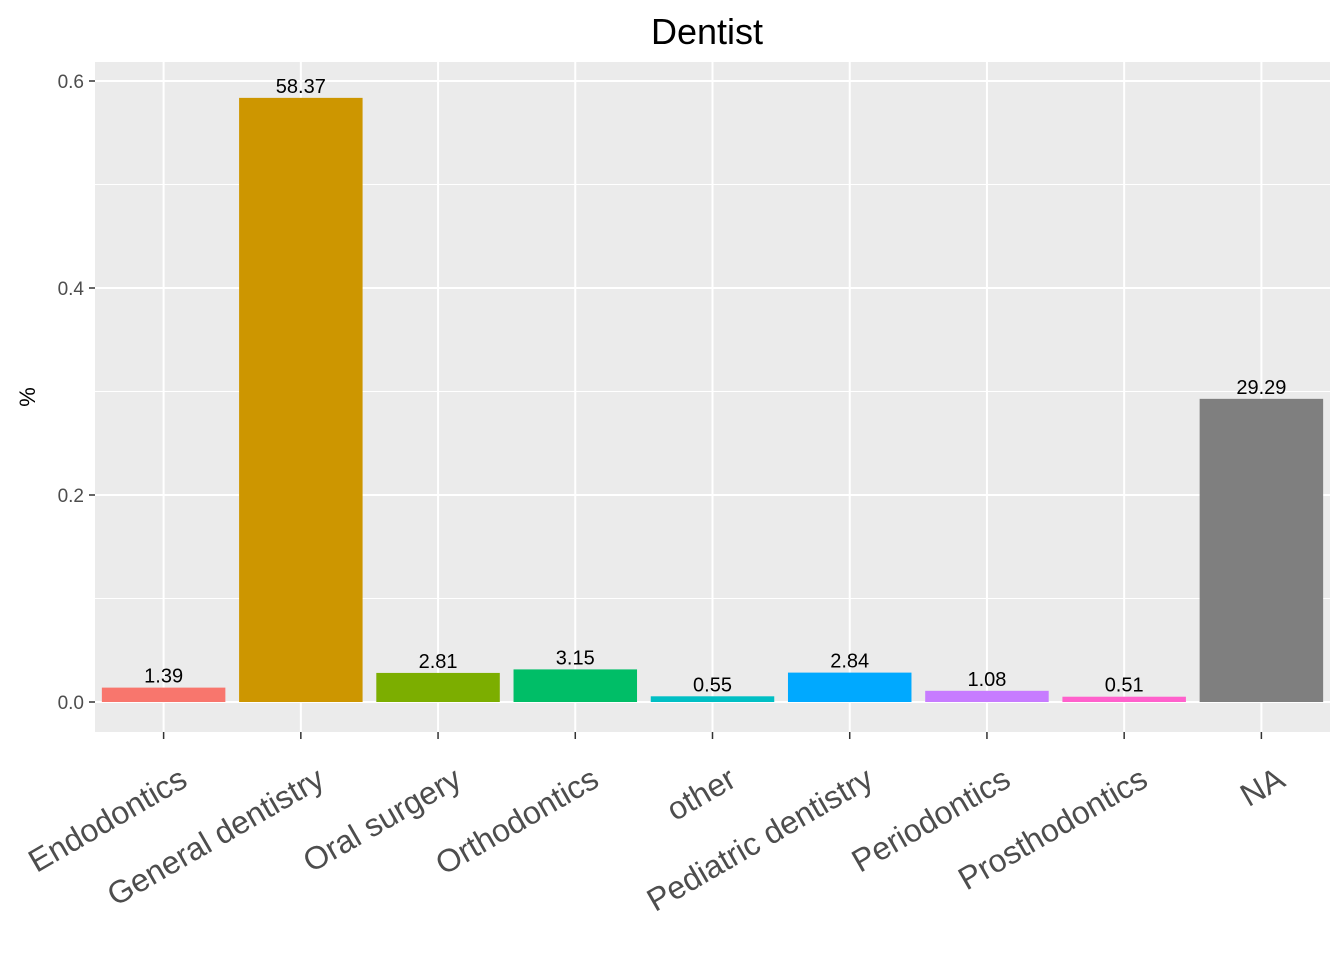 This screenshot has width=1344, height=960. Describe the element at coordinates (760, 839) in the screenshot. I see `x-tick-label: Pediatric dentistry` at that location.